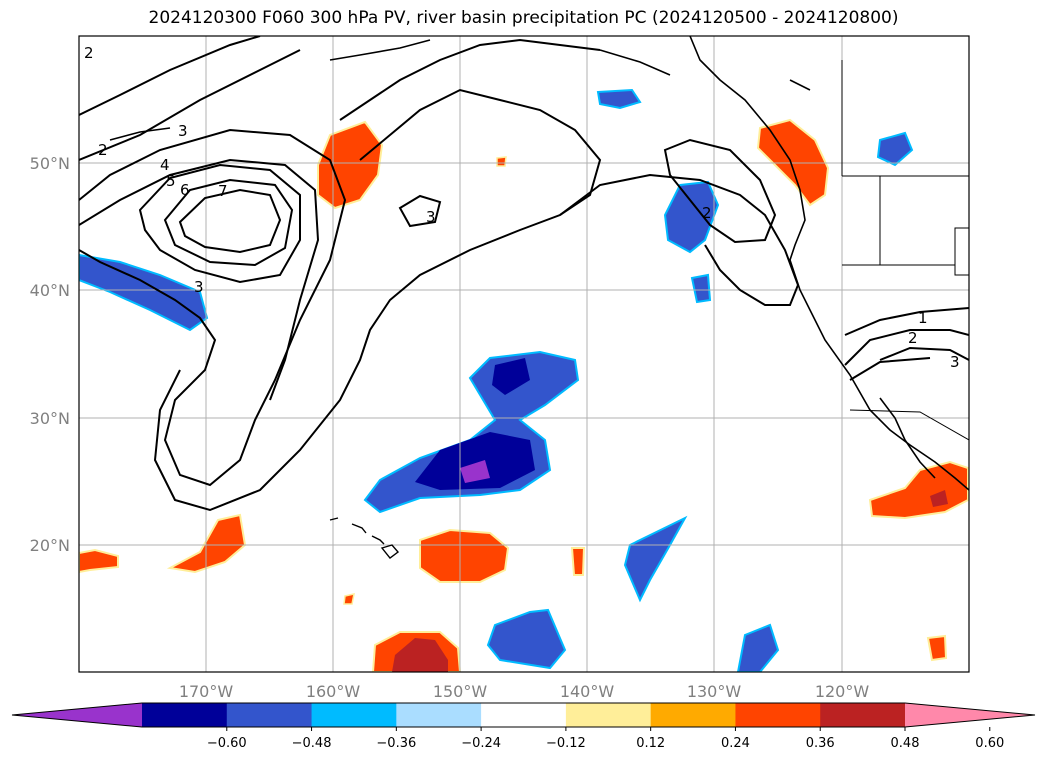 This screenshot has height=765, width=1047. What do you see at coordinates (364, 538) in the screenshot?
I see `hawaii-islands` at bounding box center [364, 538].